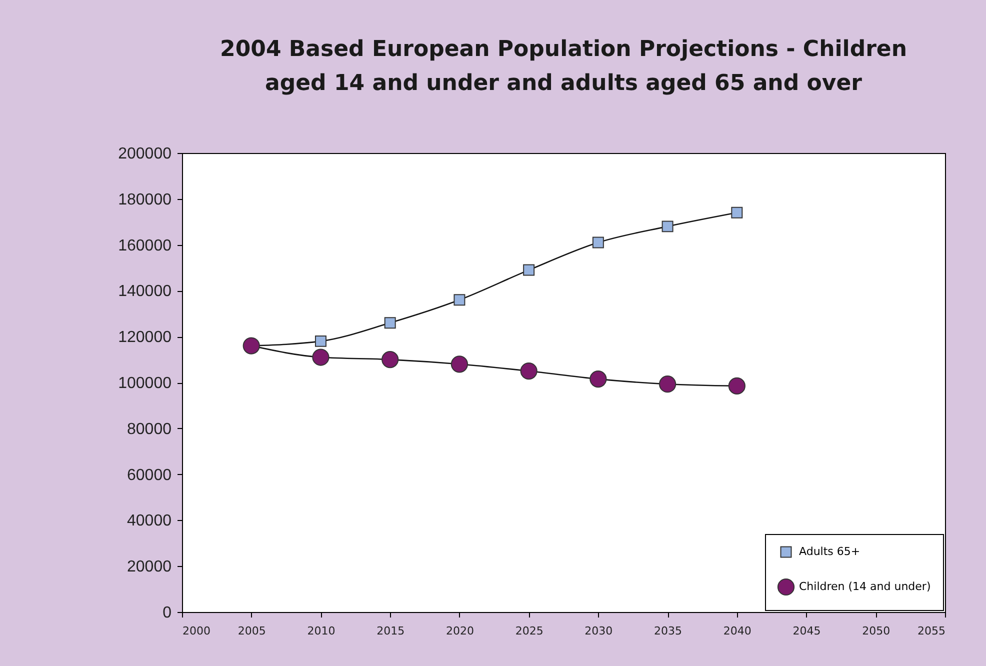  I want to click on y-tick-label: 40000, so click(149, 521).